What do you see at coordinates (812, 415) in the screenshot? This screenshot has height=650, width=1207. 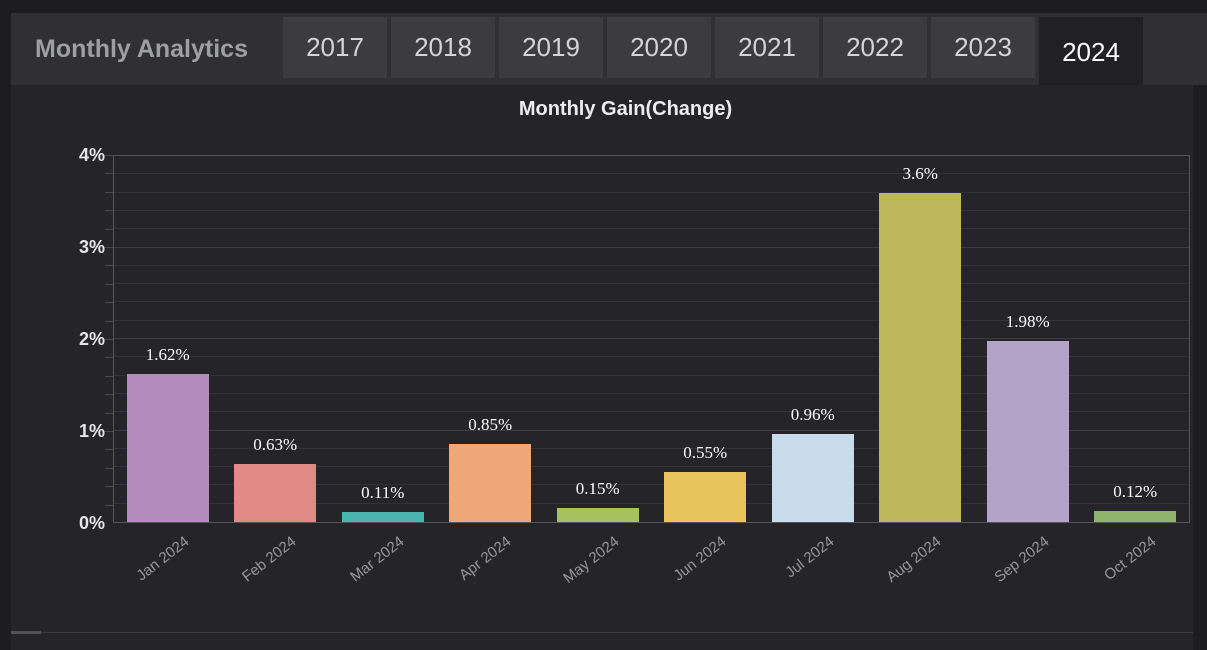 I see `bar-value-label: 0.96%` at bounding box center [812, 415].